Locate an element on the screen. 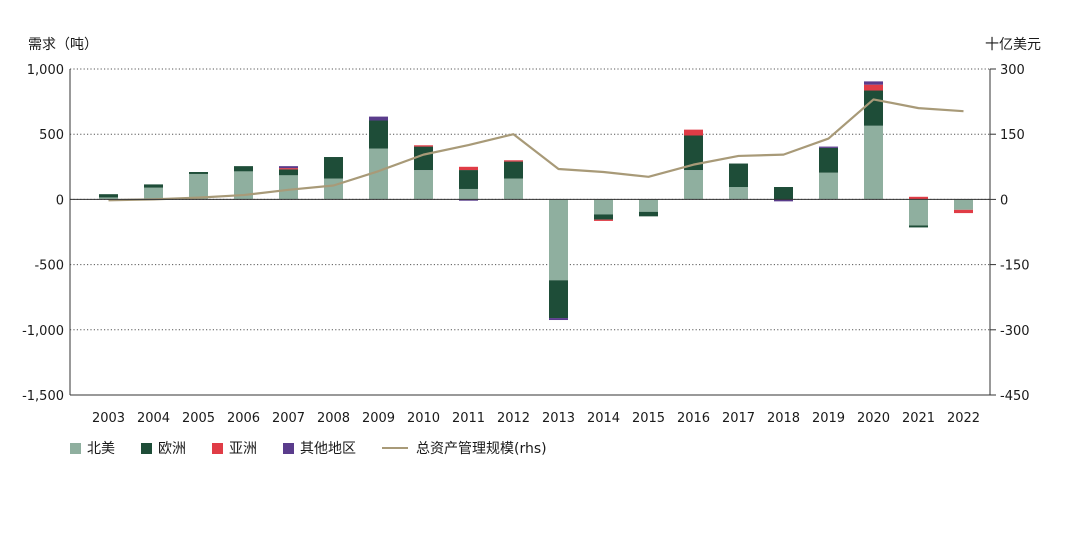 This screenshot has height=540, width=1080. x-tick-label: 2016 is located at coordinates (693, 418).